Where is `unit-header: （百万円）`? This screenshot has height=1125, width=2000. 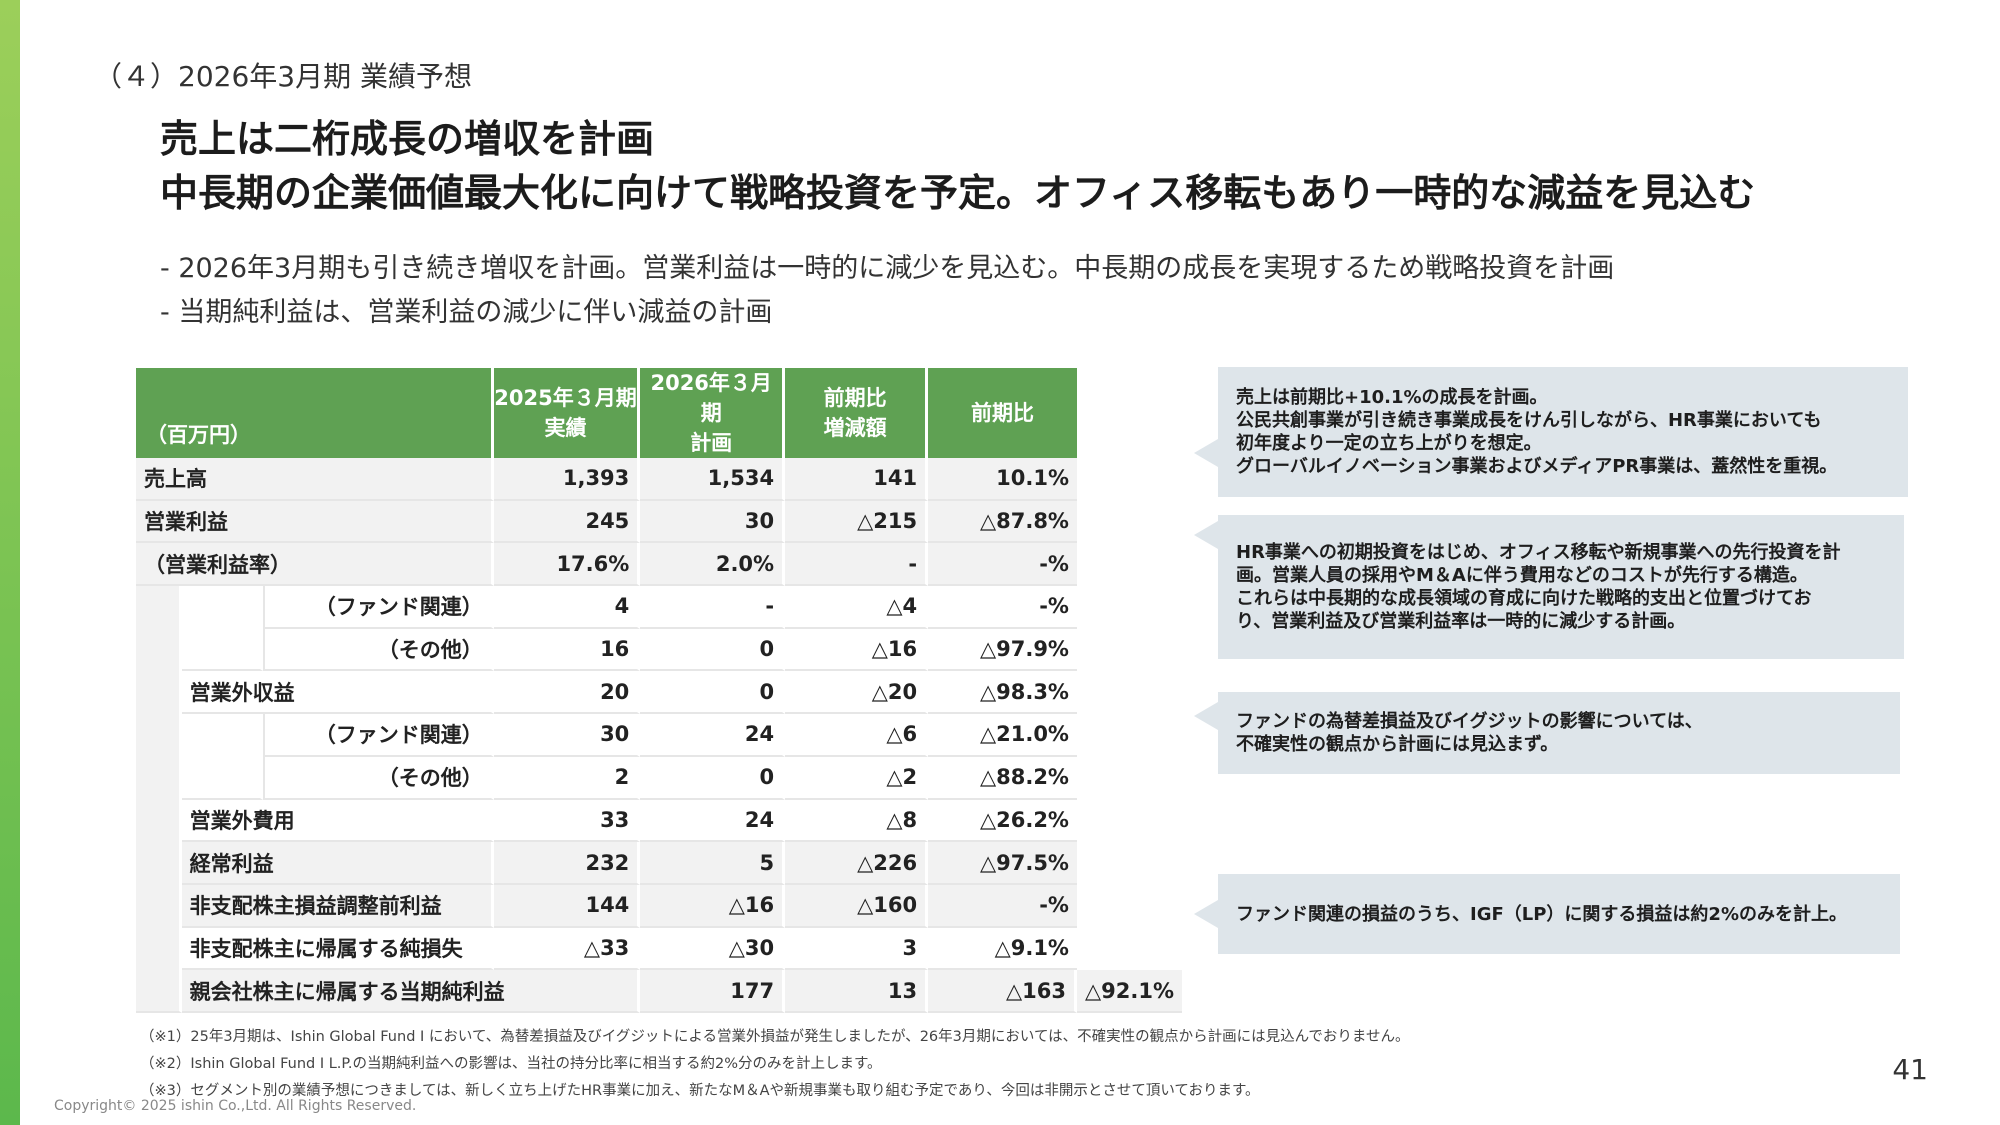
unit-header: （百万円） is located at coordinates (315, 413).